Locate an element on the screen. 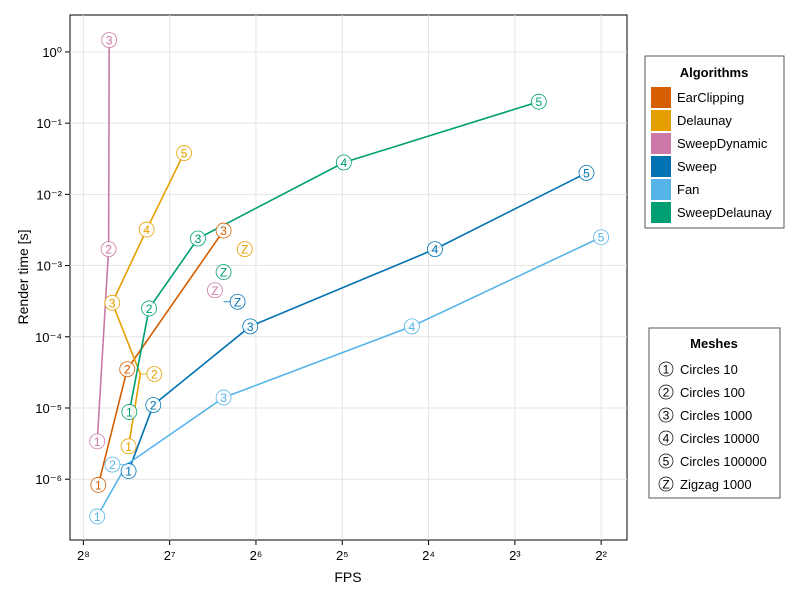 This screenshot has width=800, height=600. y-tick-label: 10⁻¹ is located at coordinates (49, 123).